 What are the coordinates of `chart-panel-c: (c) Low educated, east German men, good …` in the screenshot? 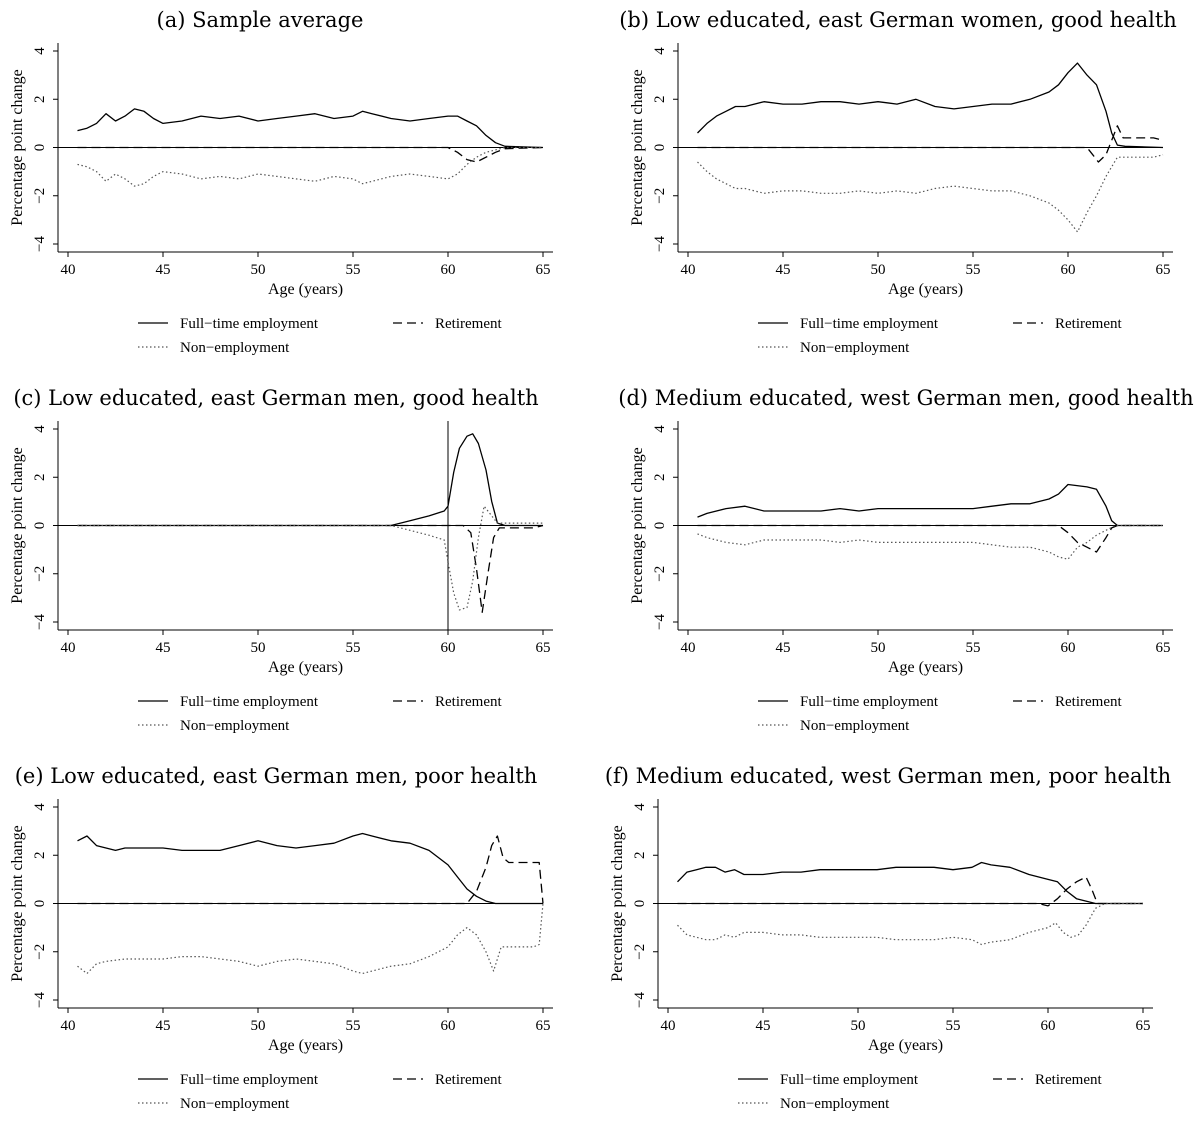 It's located at (281, 560).